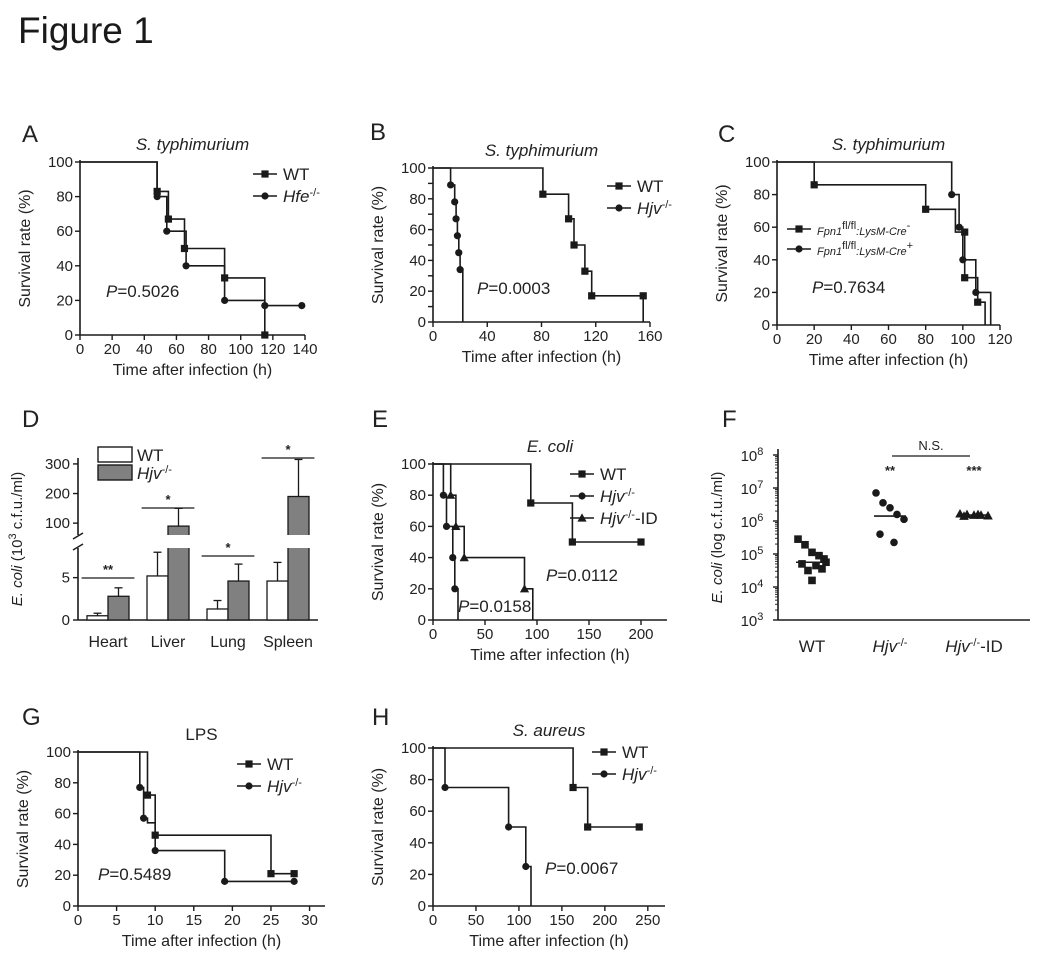 Image resolution: width=1058 pixels, height=973 pixels. What do you see at coordinates (848, 287) in the screenshot?
I see `p-value-annotation: P=0.7634` at bounding box center [848, 287].